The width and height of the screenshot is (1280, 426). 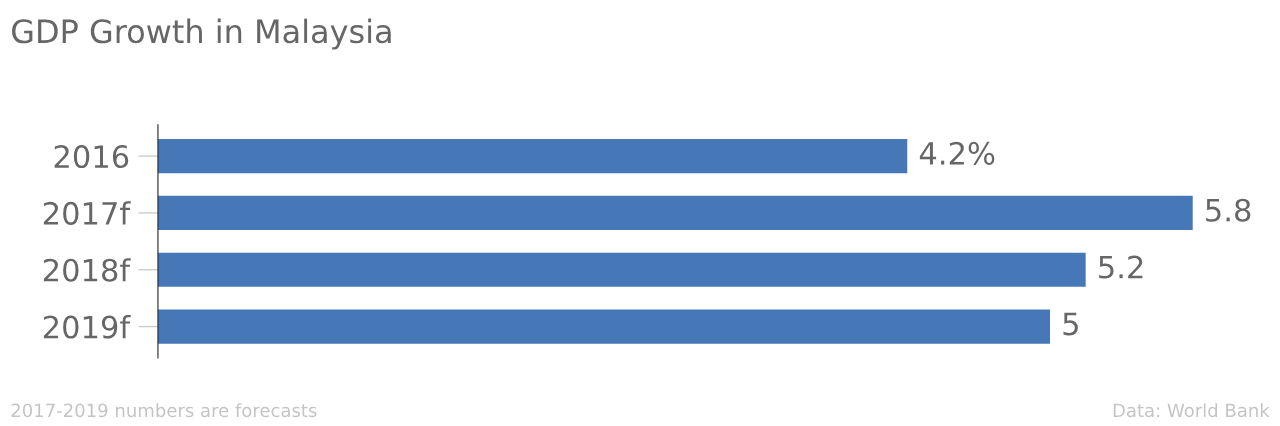 I want to click on data-label: 5.8, so click(x=1228, y=210).